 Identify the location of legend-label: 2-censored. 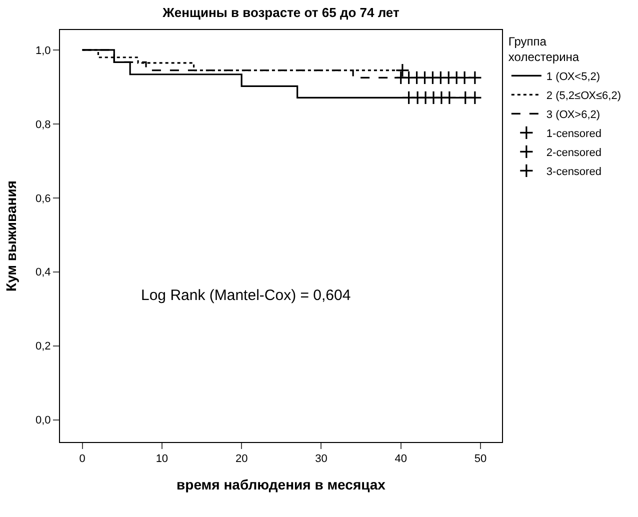
(574, 152).